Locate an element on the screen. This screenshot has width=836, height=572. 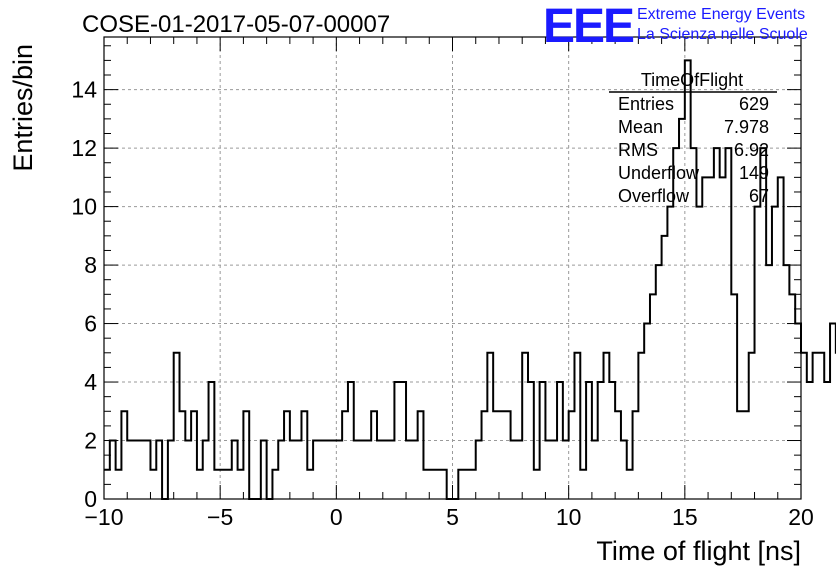
y-tick-label: 8 is located at coordinates (90, 265).